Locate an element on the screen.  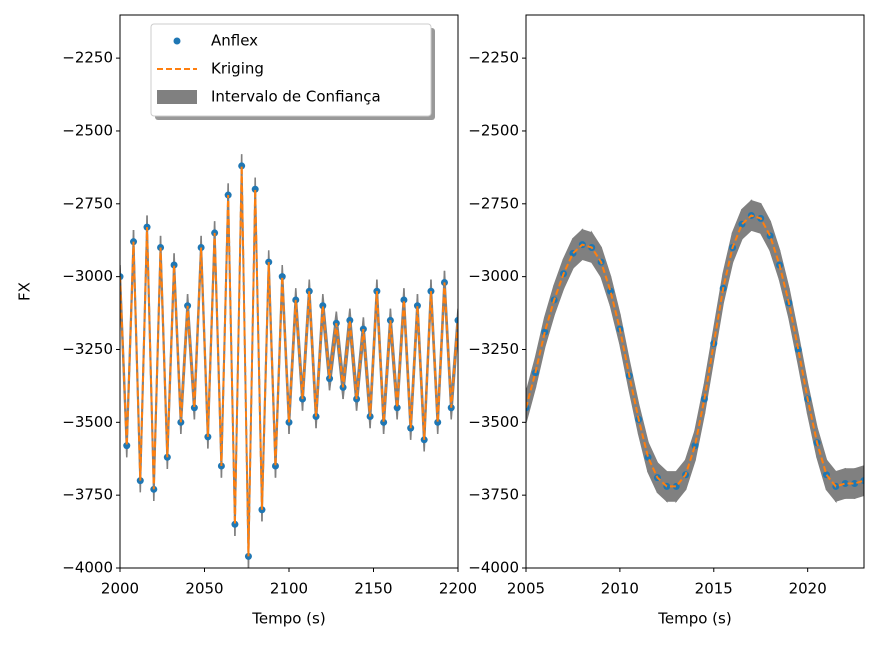
legend-label: Kriging is located at coordinates (237, 69).